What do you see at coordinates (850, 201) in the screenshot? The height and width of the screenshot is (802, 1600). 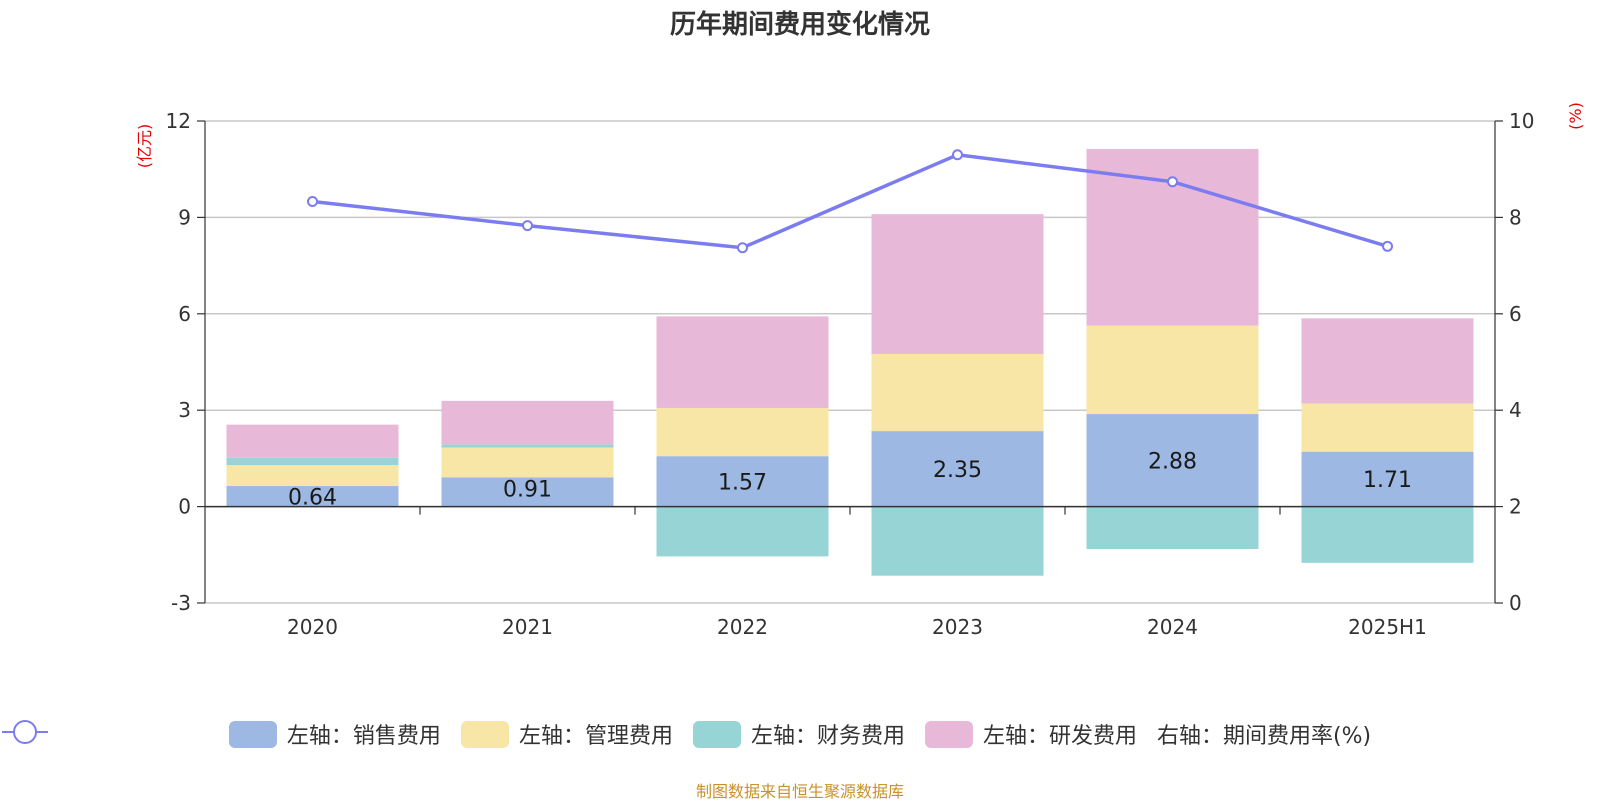 I see `rate-line` at bounding box center [850, 201].